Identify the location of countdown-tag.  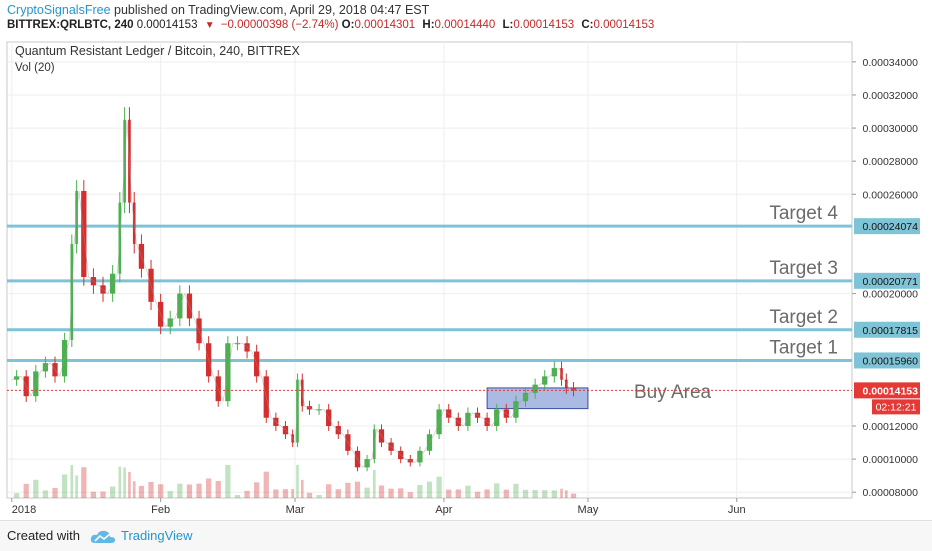
(896, 407).